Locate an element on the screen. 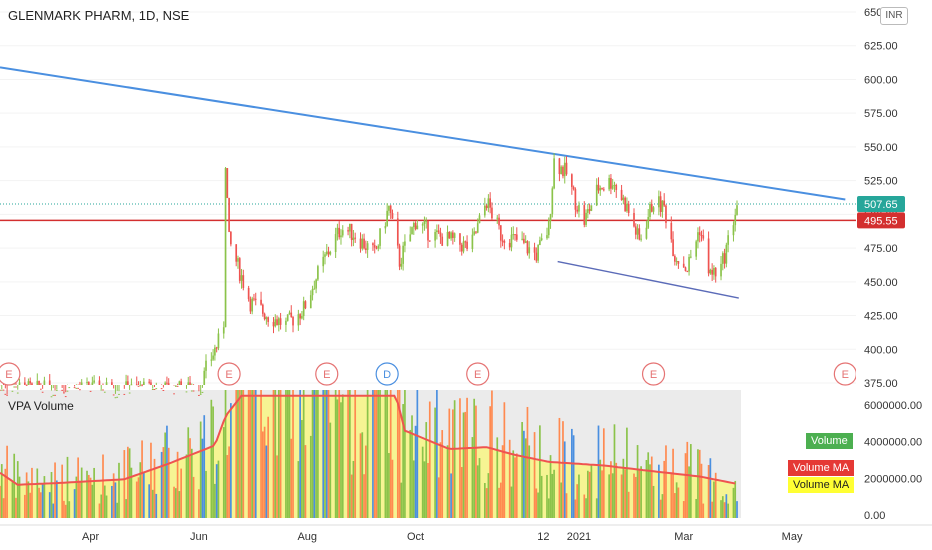 This screenshot has width=932, height=550. event-marker-label: E is located at coordinates (228, 375).